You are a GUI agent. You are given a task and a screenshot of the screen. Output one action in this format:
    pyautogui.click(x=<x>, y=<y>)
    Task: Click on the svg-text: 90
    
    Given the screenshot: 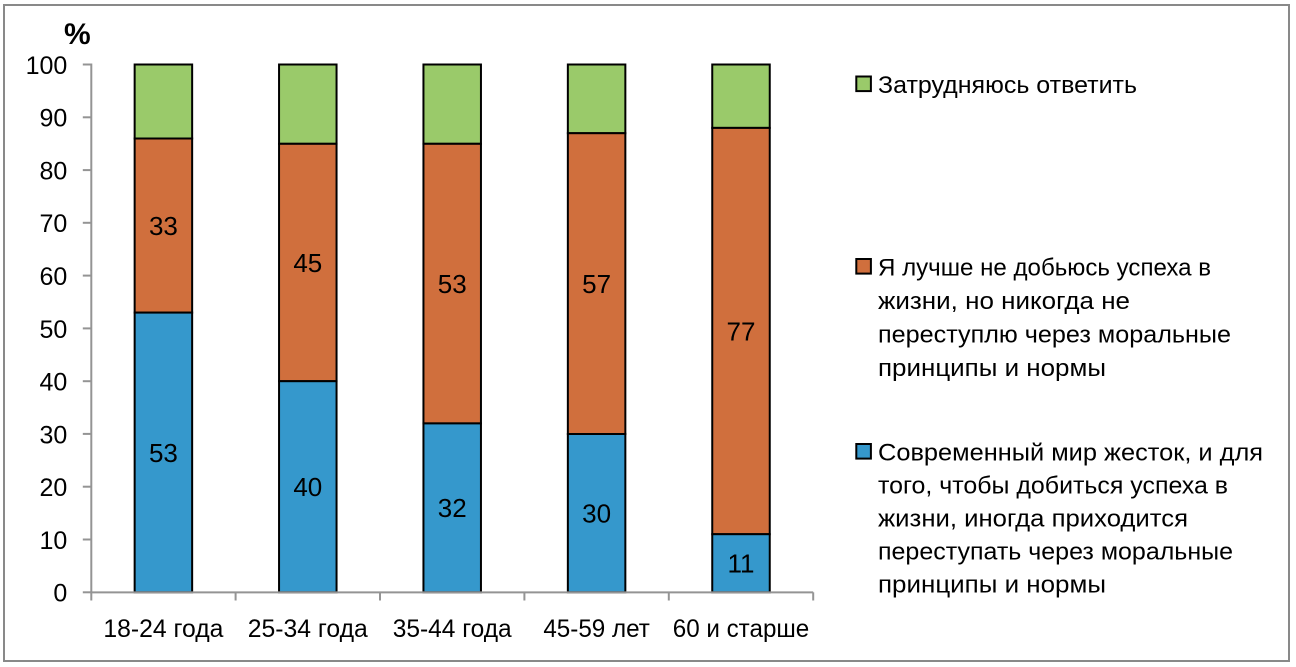 What is the action you would take?
    pyautogui.click(x=53, y=119)
    